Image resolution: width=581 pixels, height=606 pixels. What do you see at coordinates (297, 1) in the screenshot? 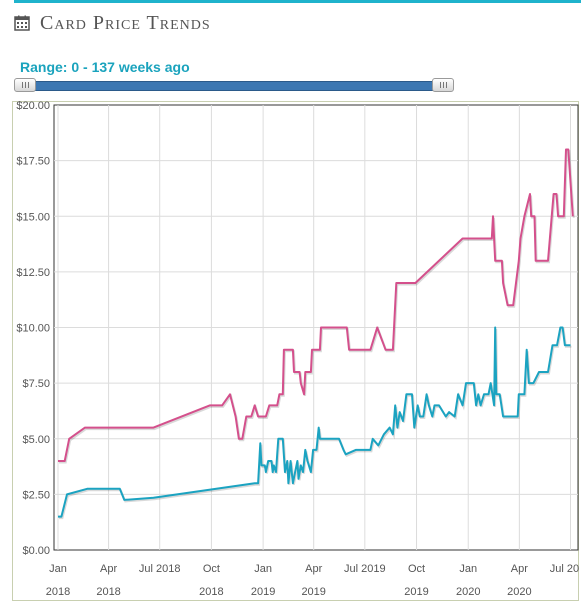
I see `top-accent-bar` at bounding box center [297, 1].